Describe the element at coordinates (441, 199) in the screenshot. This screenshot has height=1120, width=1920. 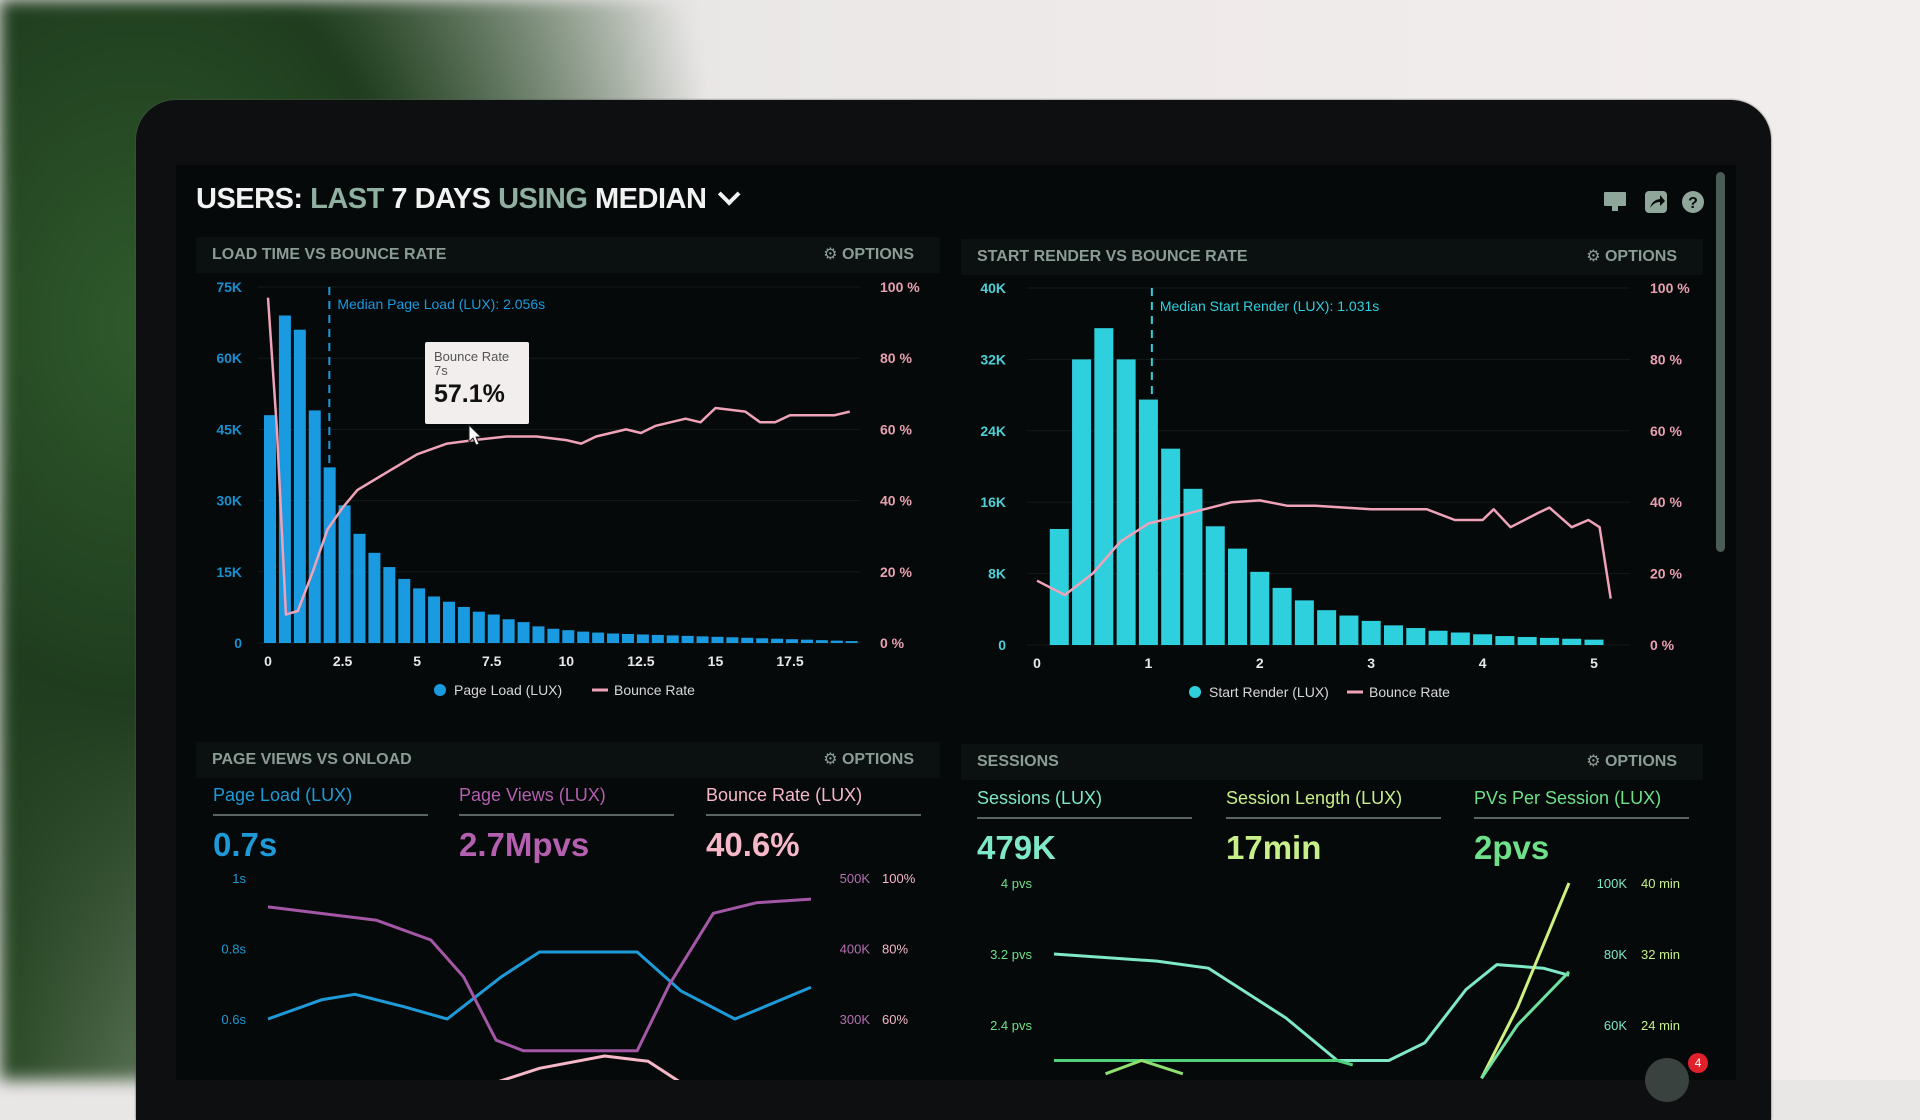
I see `title-range: 7 DAYS` at that location.